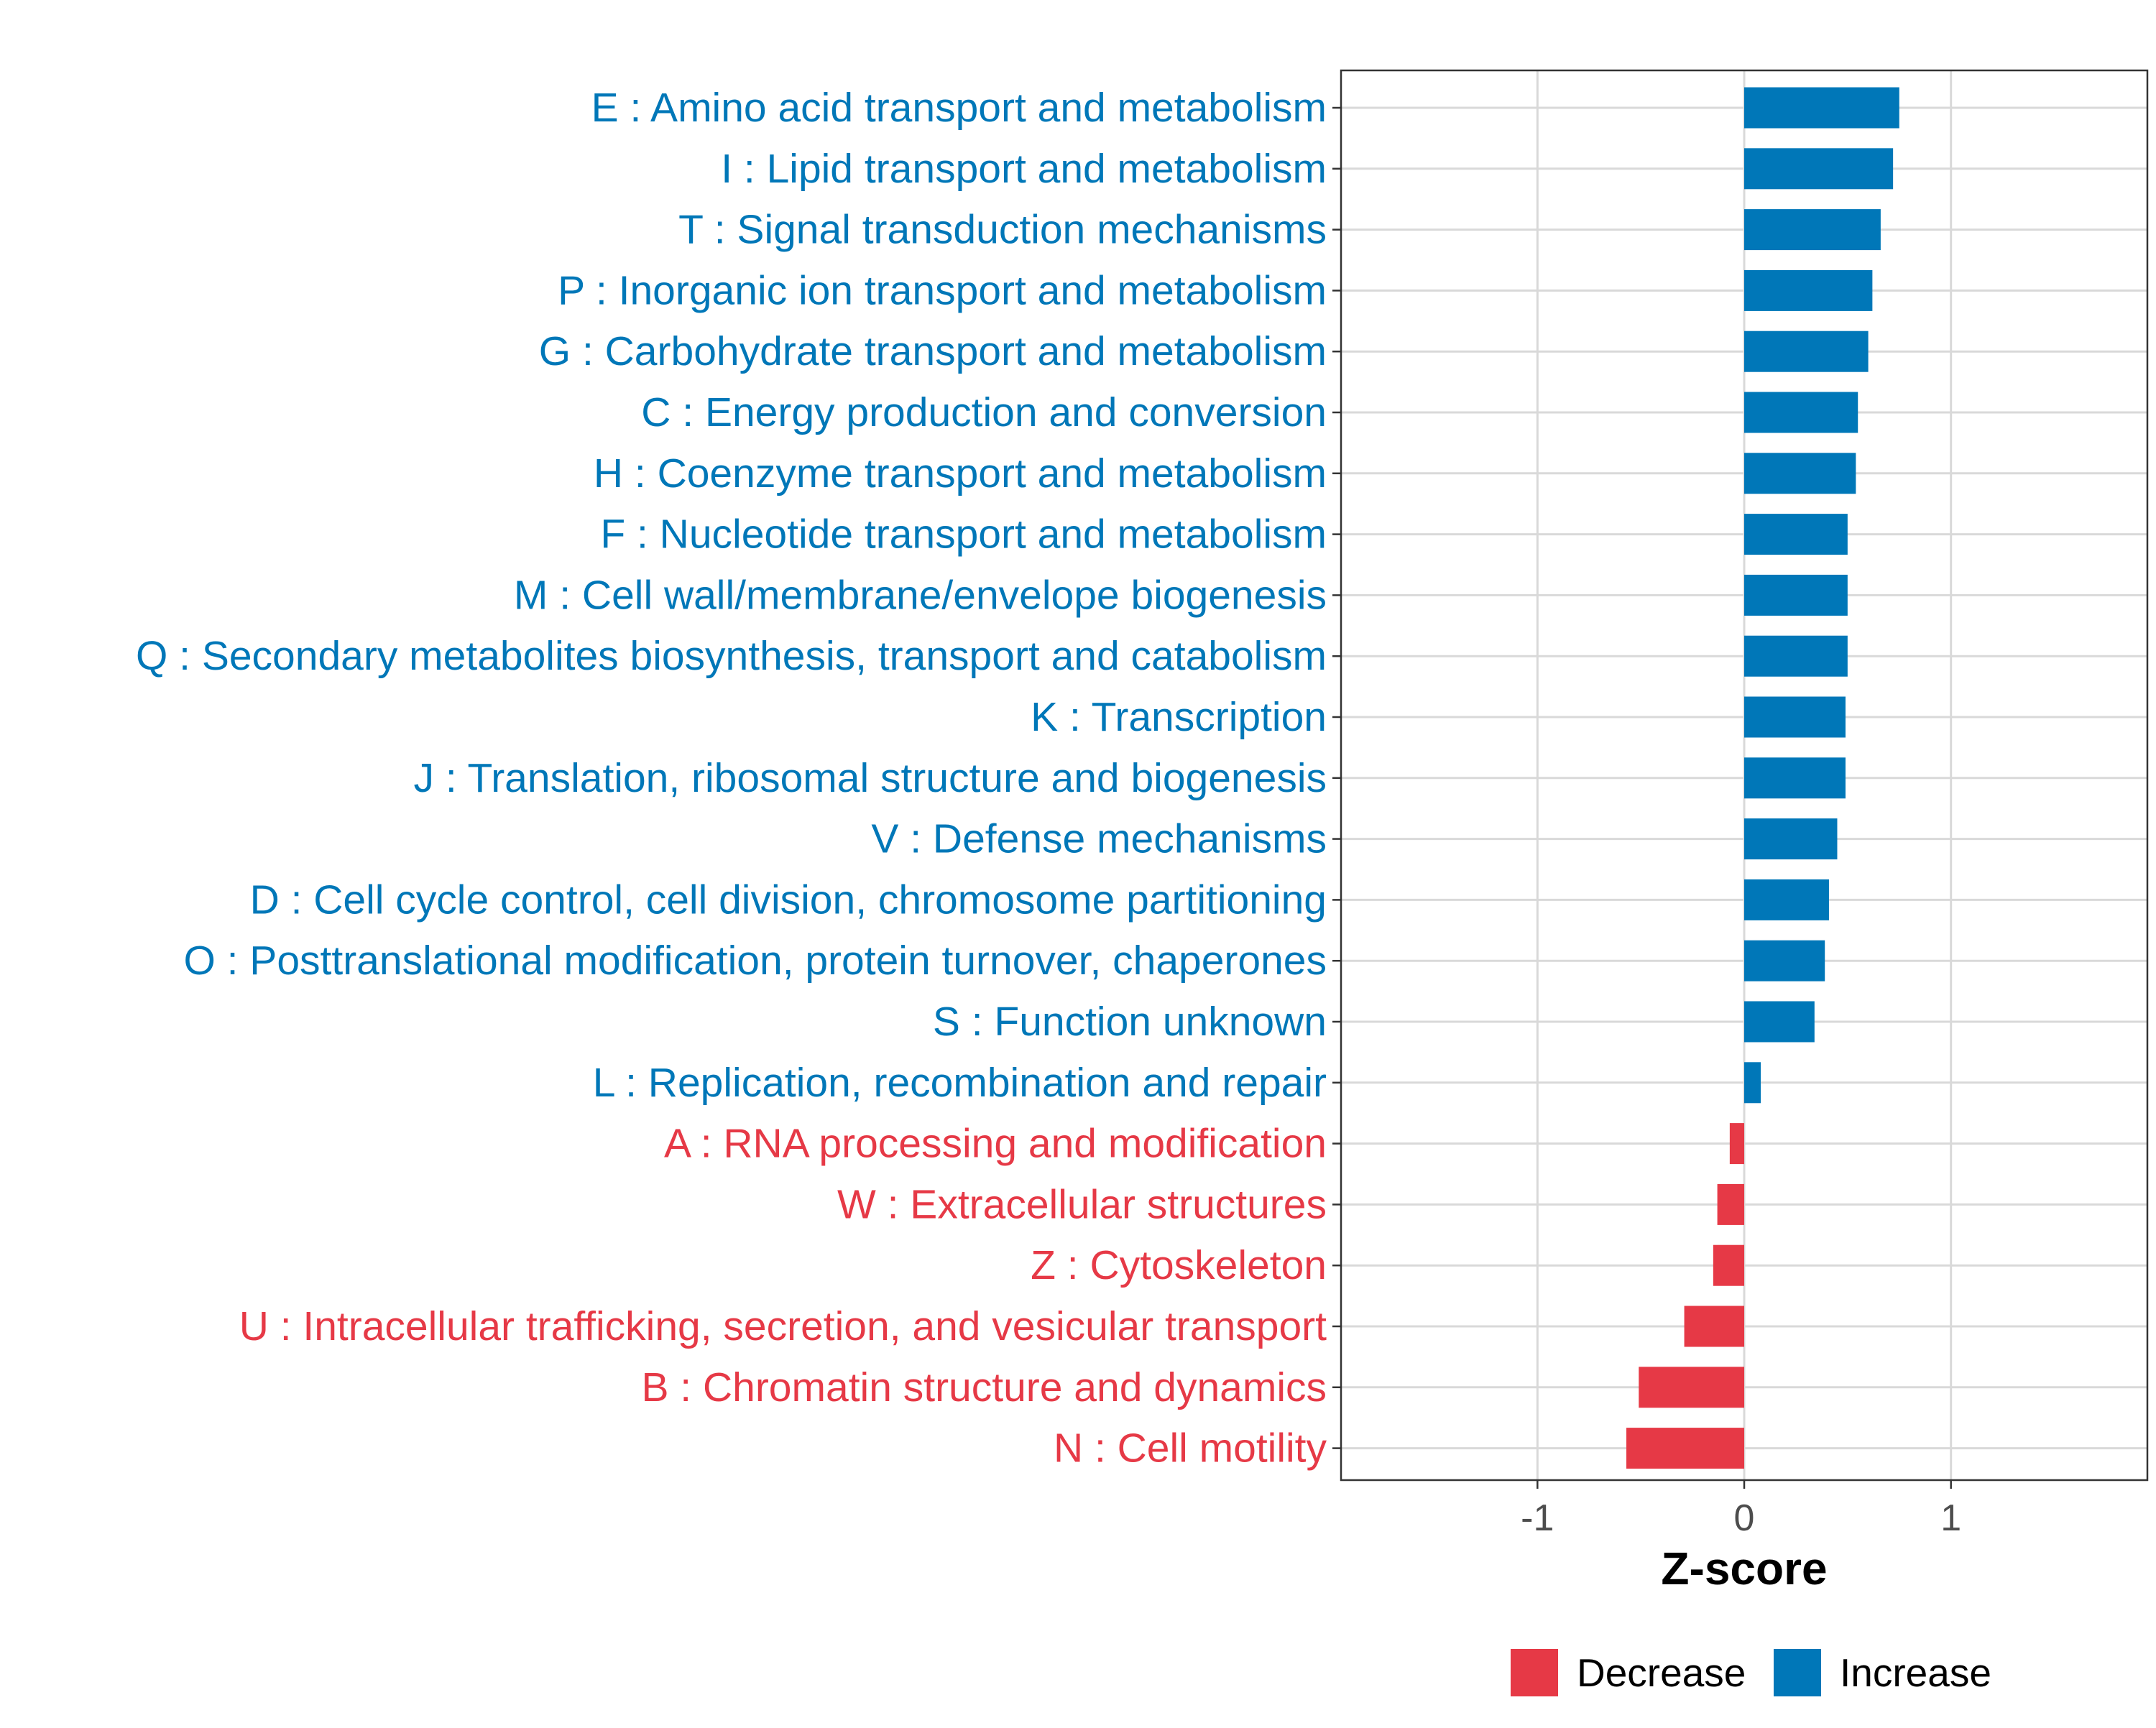  What do you see at coordinates (1003, 230) in the screenshot?
I see `category-label: T : Signal transduction mechanisms` at bounding box center [1003, 230].